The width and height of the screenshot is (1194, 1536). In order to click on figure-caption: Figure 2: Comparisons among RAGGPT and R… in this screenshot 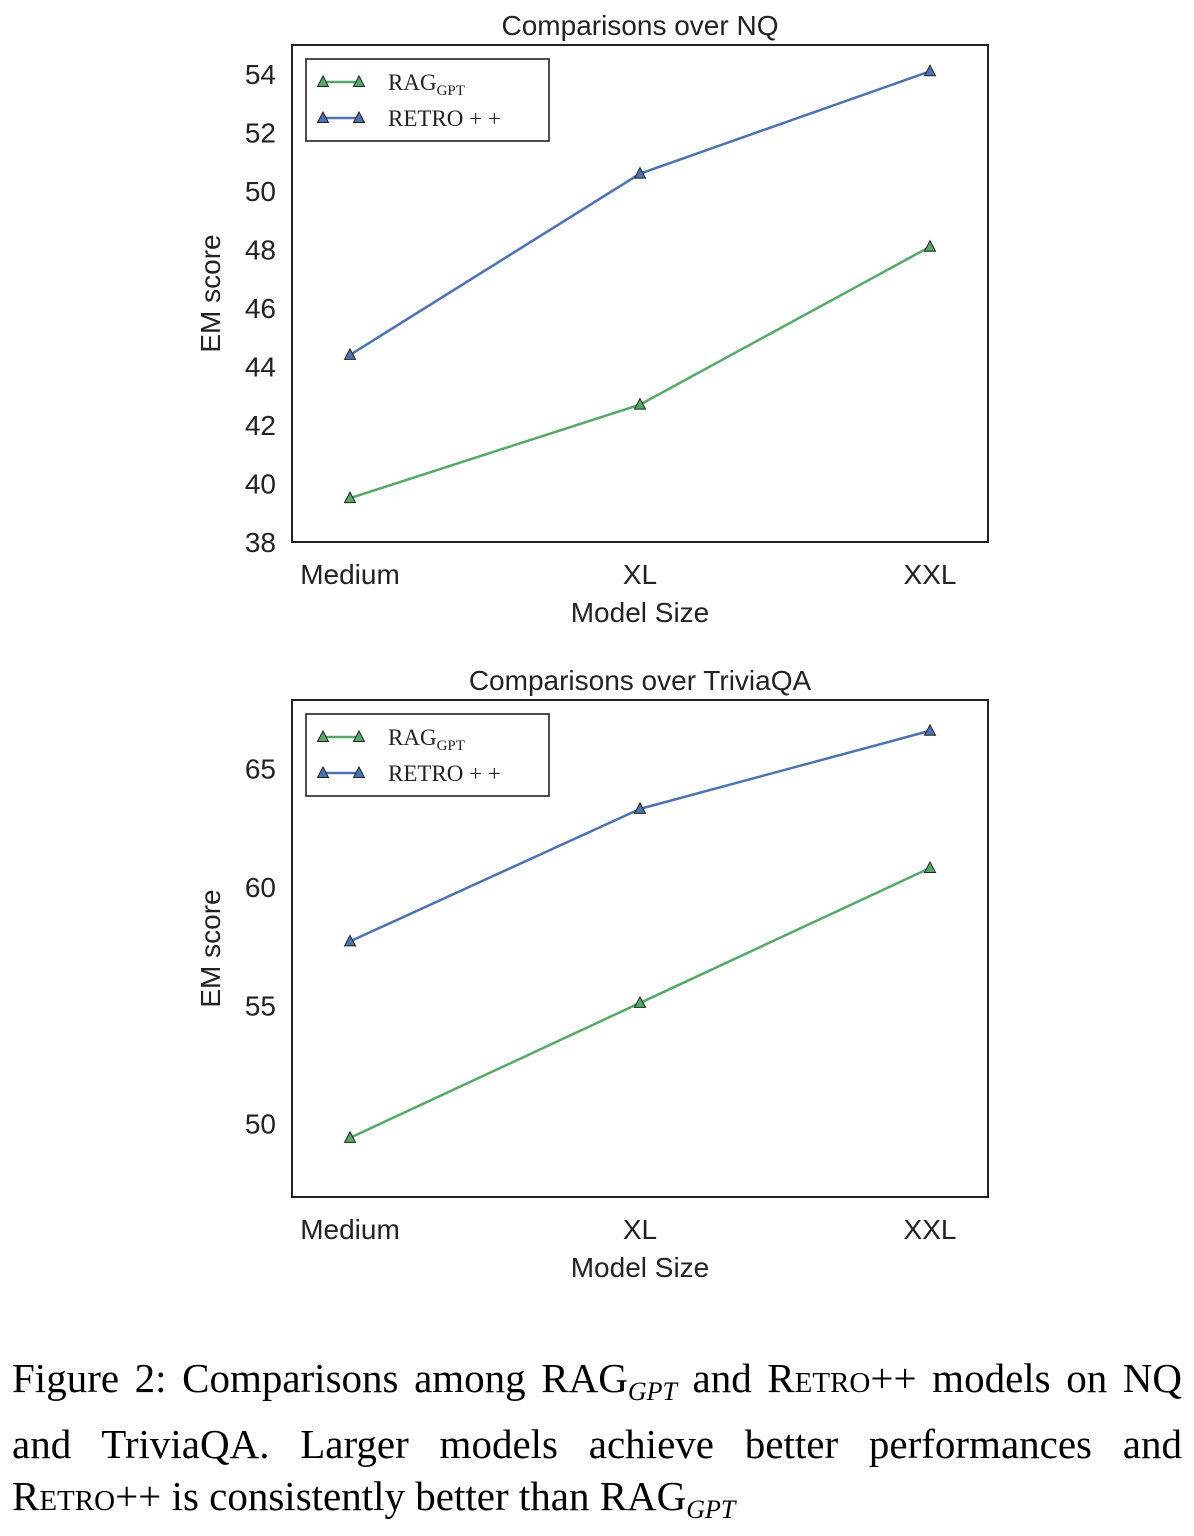, I will do `click(597, 1444)`.